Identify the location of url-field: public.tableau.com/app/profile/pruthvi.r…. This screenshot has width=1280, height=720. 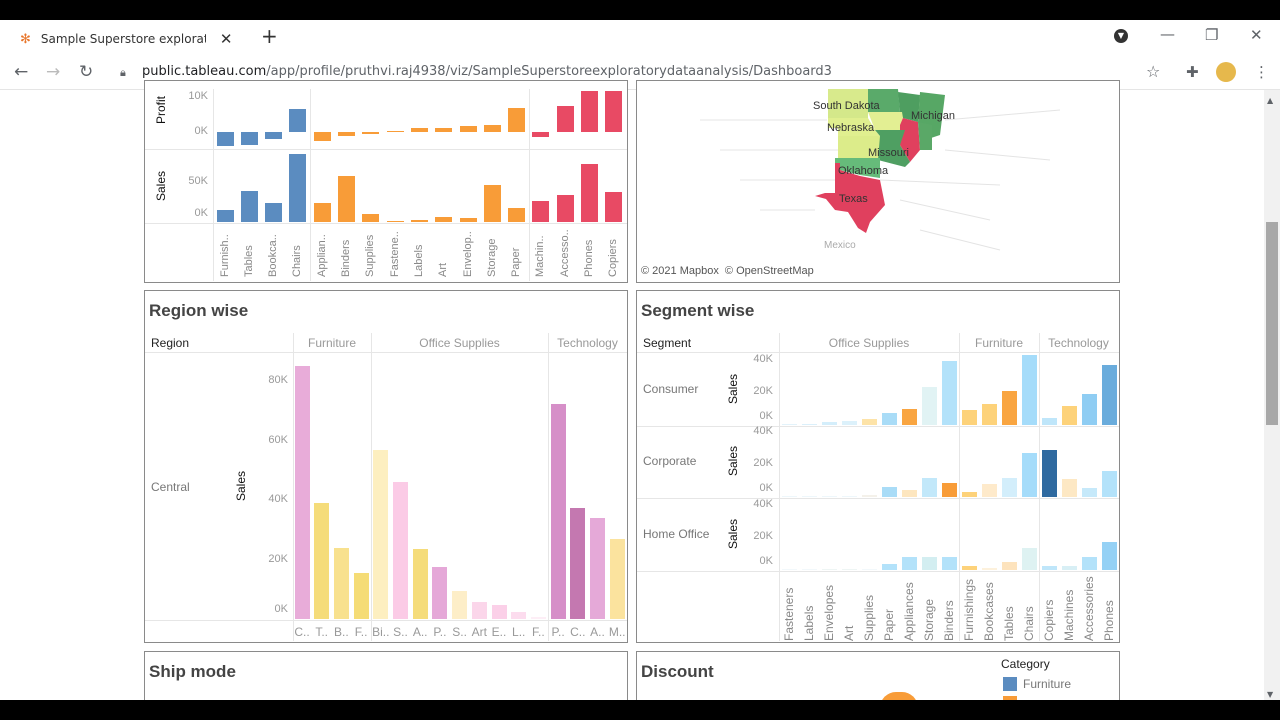
(487, 71).